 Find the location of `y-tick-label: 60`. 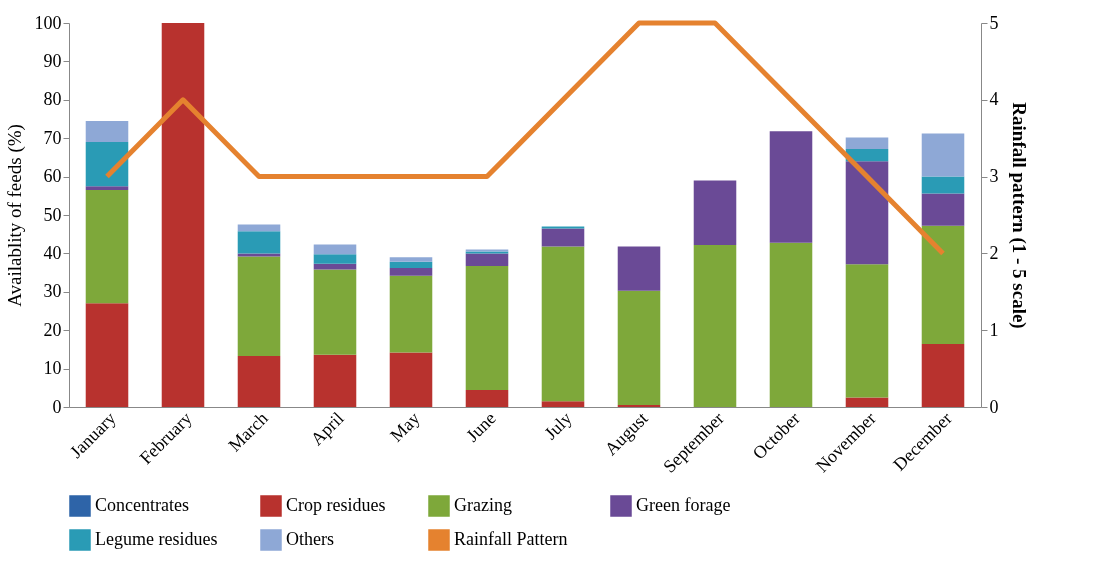

y-tick-label: 60 is located at coordinates (52, 176).